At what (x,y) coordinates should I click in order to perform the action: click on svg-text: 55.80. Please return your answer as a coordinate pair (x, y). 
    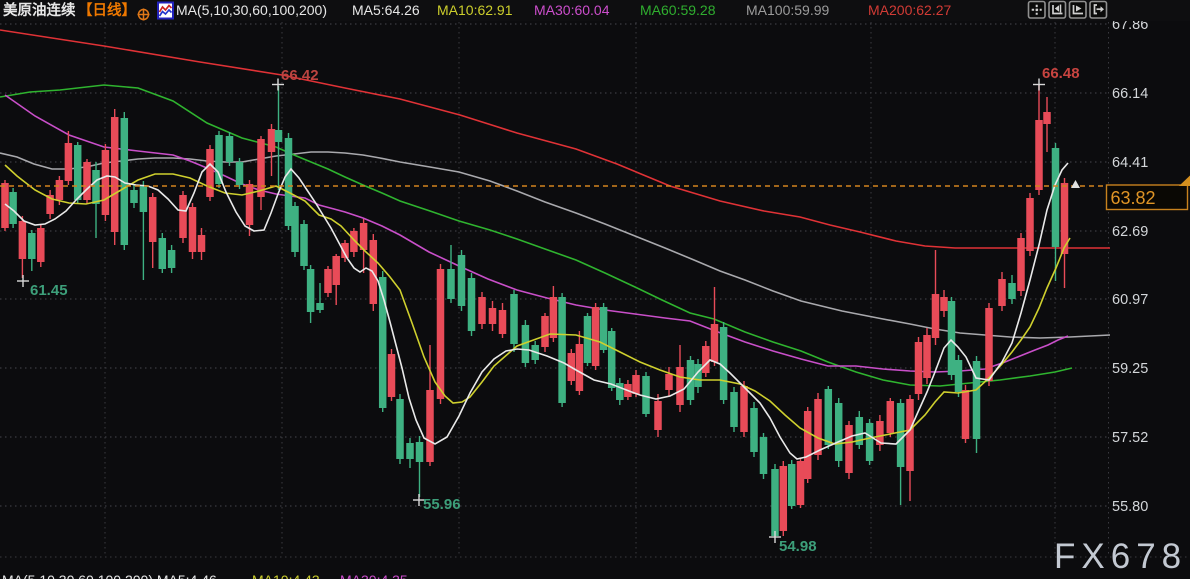
    Looking at the image, I should click on (1130, 507).